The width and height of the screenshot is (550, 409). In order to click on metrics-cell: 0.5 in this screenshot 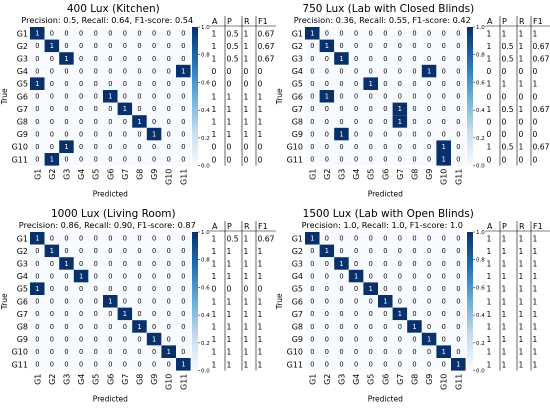, I will do `click(508, 59)`.